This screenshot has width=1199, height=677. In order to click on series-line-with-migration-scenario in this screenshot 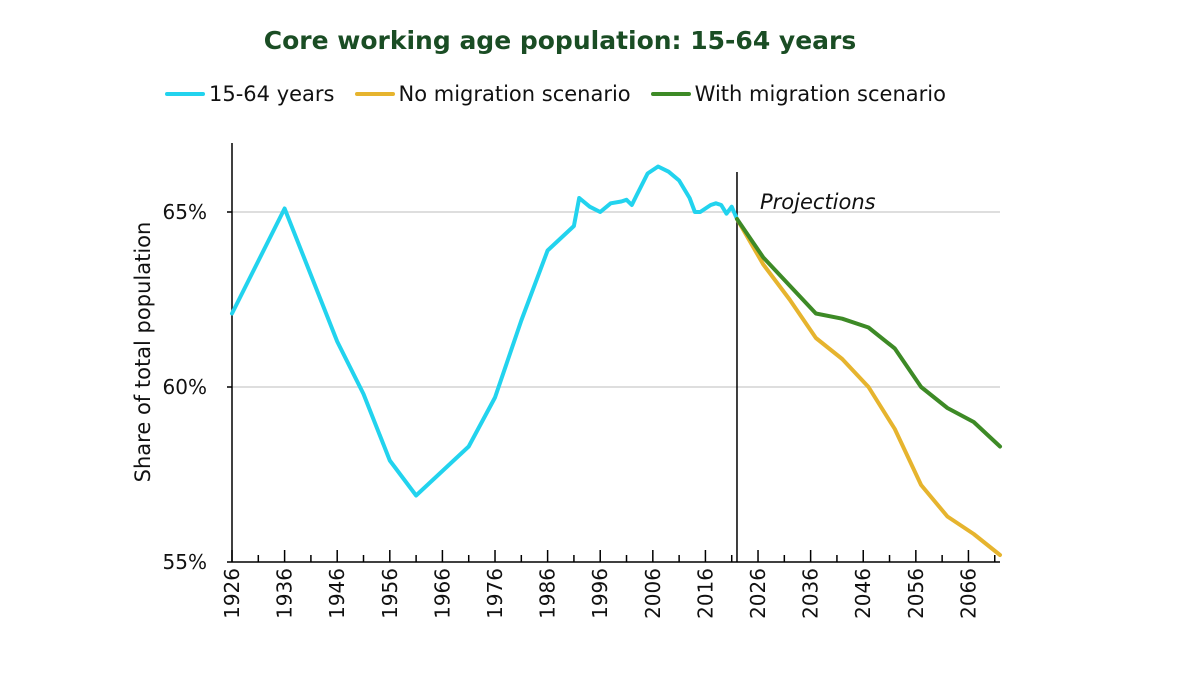, I will do `click(868, 333)`.